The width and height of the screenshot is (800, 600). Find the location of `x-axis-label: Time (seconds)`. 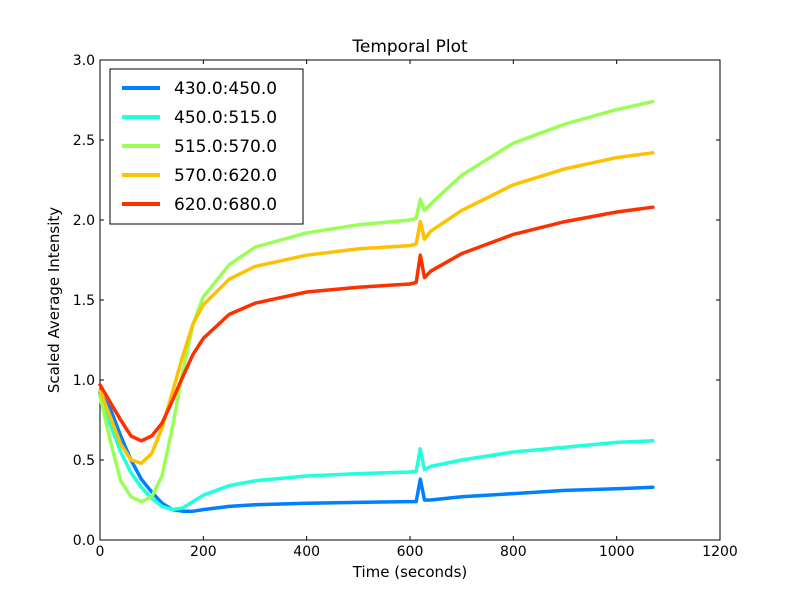

x-axis-label: Time (seconds) is located at coordinates (410, 572).